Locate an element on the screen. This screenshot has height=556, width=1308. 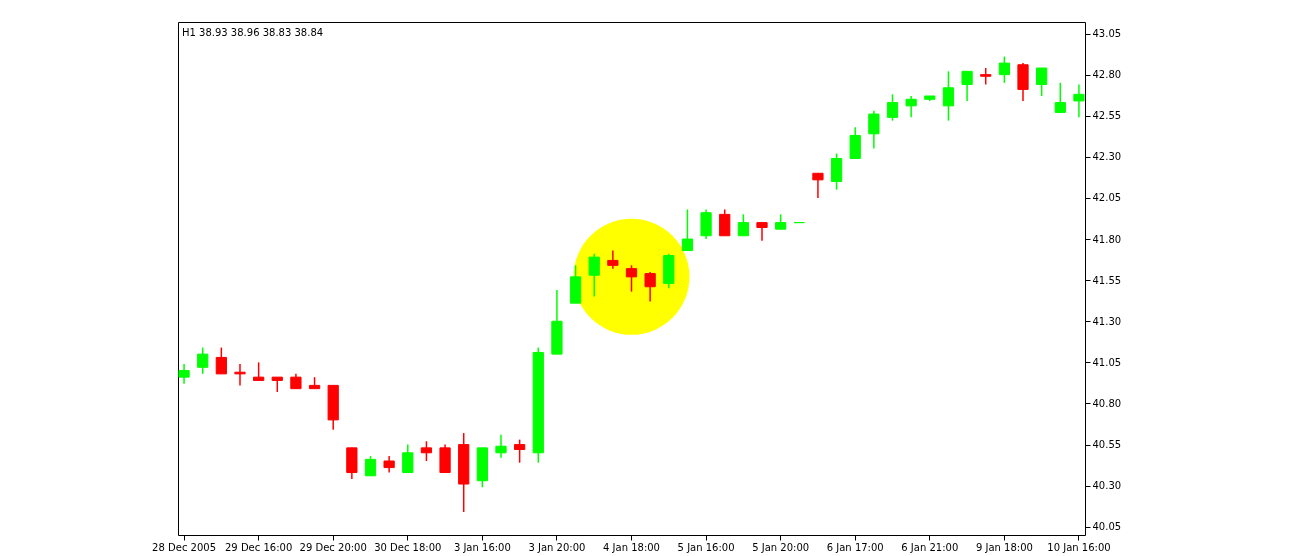
x-tick-label: 6 Jan 17:00 is located at coordinates (855, 547).